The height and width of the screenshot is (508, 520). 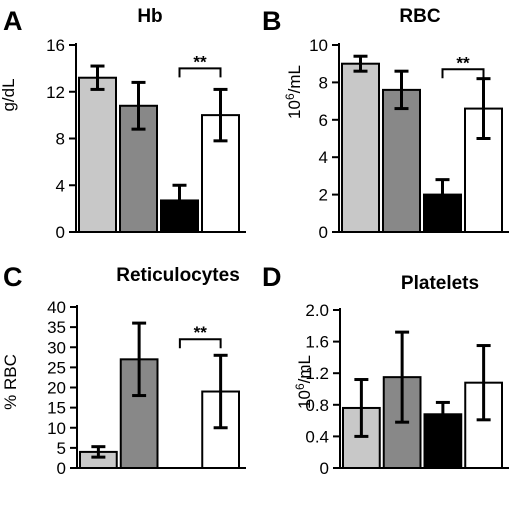 I want to click on y-tick-label: 40, so click(x=56, y=307).